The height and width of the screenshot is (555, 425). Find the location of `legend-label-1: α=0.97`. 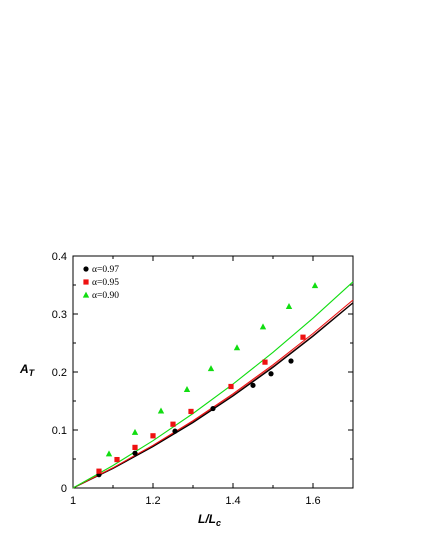

legend-label-1: α=0.97 is located at coordinates (105, 270).